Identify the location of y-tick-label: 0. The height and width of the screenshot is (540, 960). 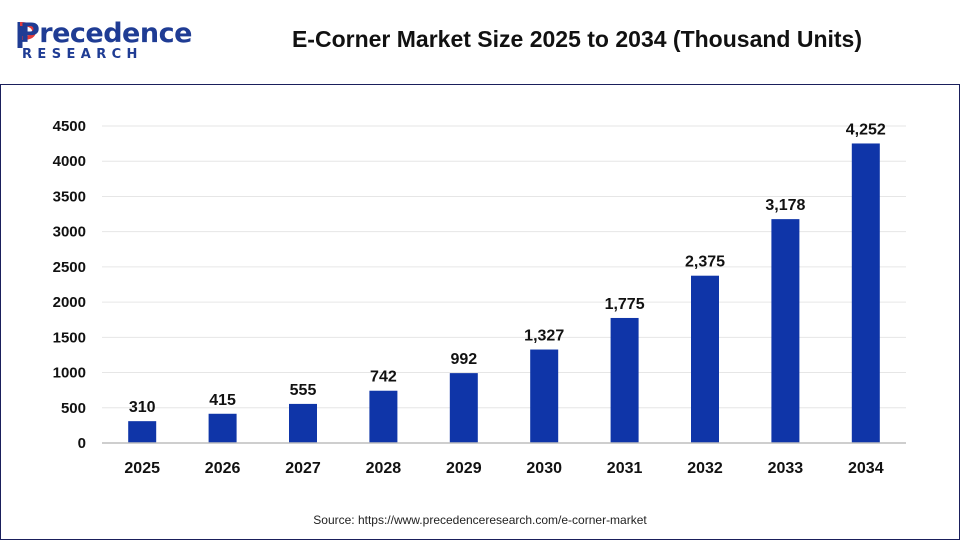
(82, 443).